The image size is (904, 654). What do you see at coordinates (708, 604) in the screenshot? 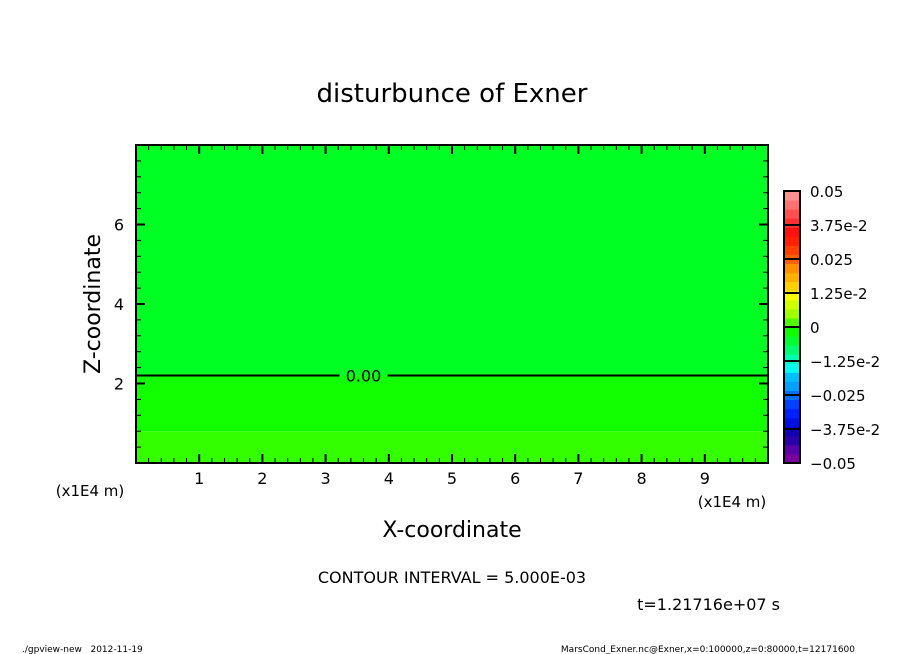
I see `time-label: t=1.21716e+07 s` at bounding box center [708, 604].